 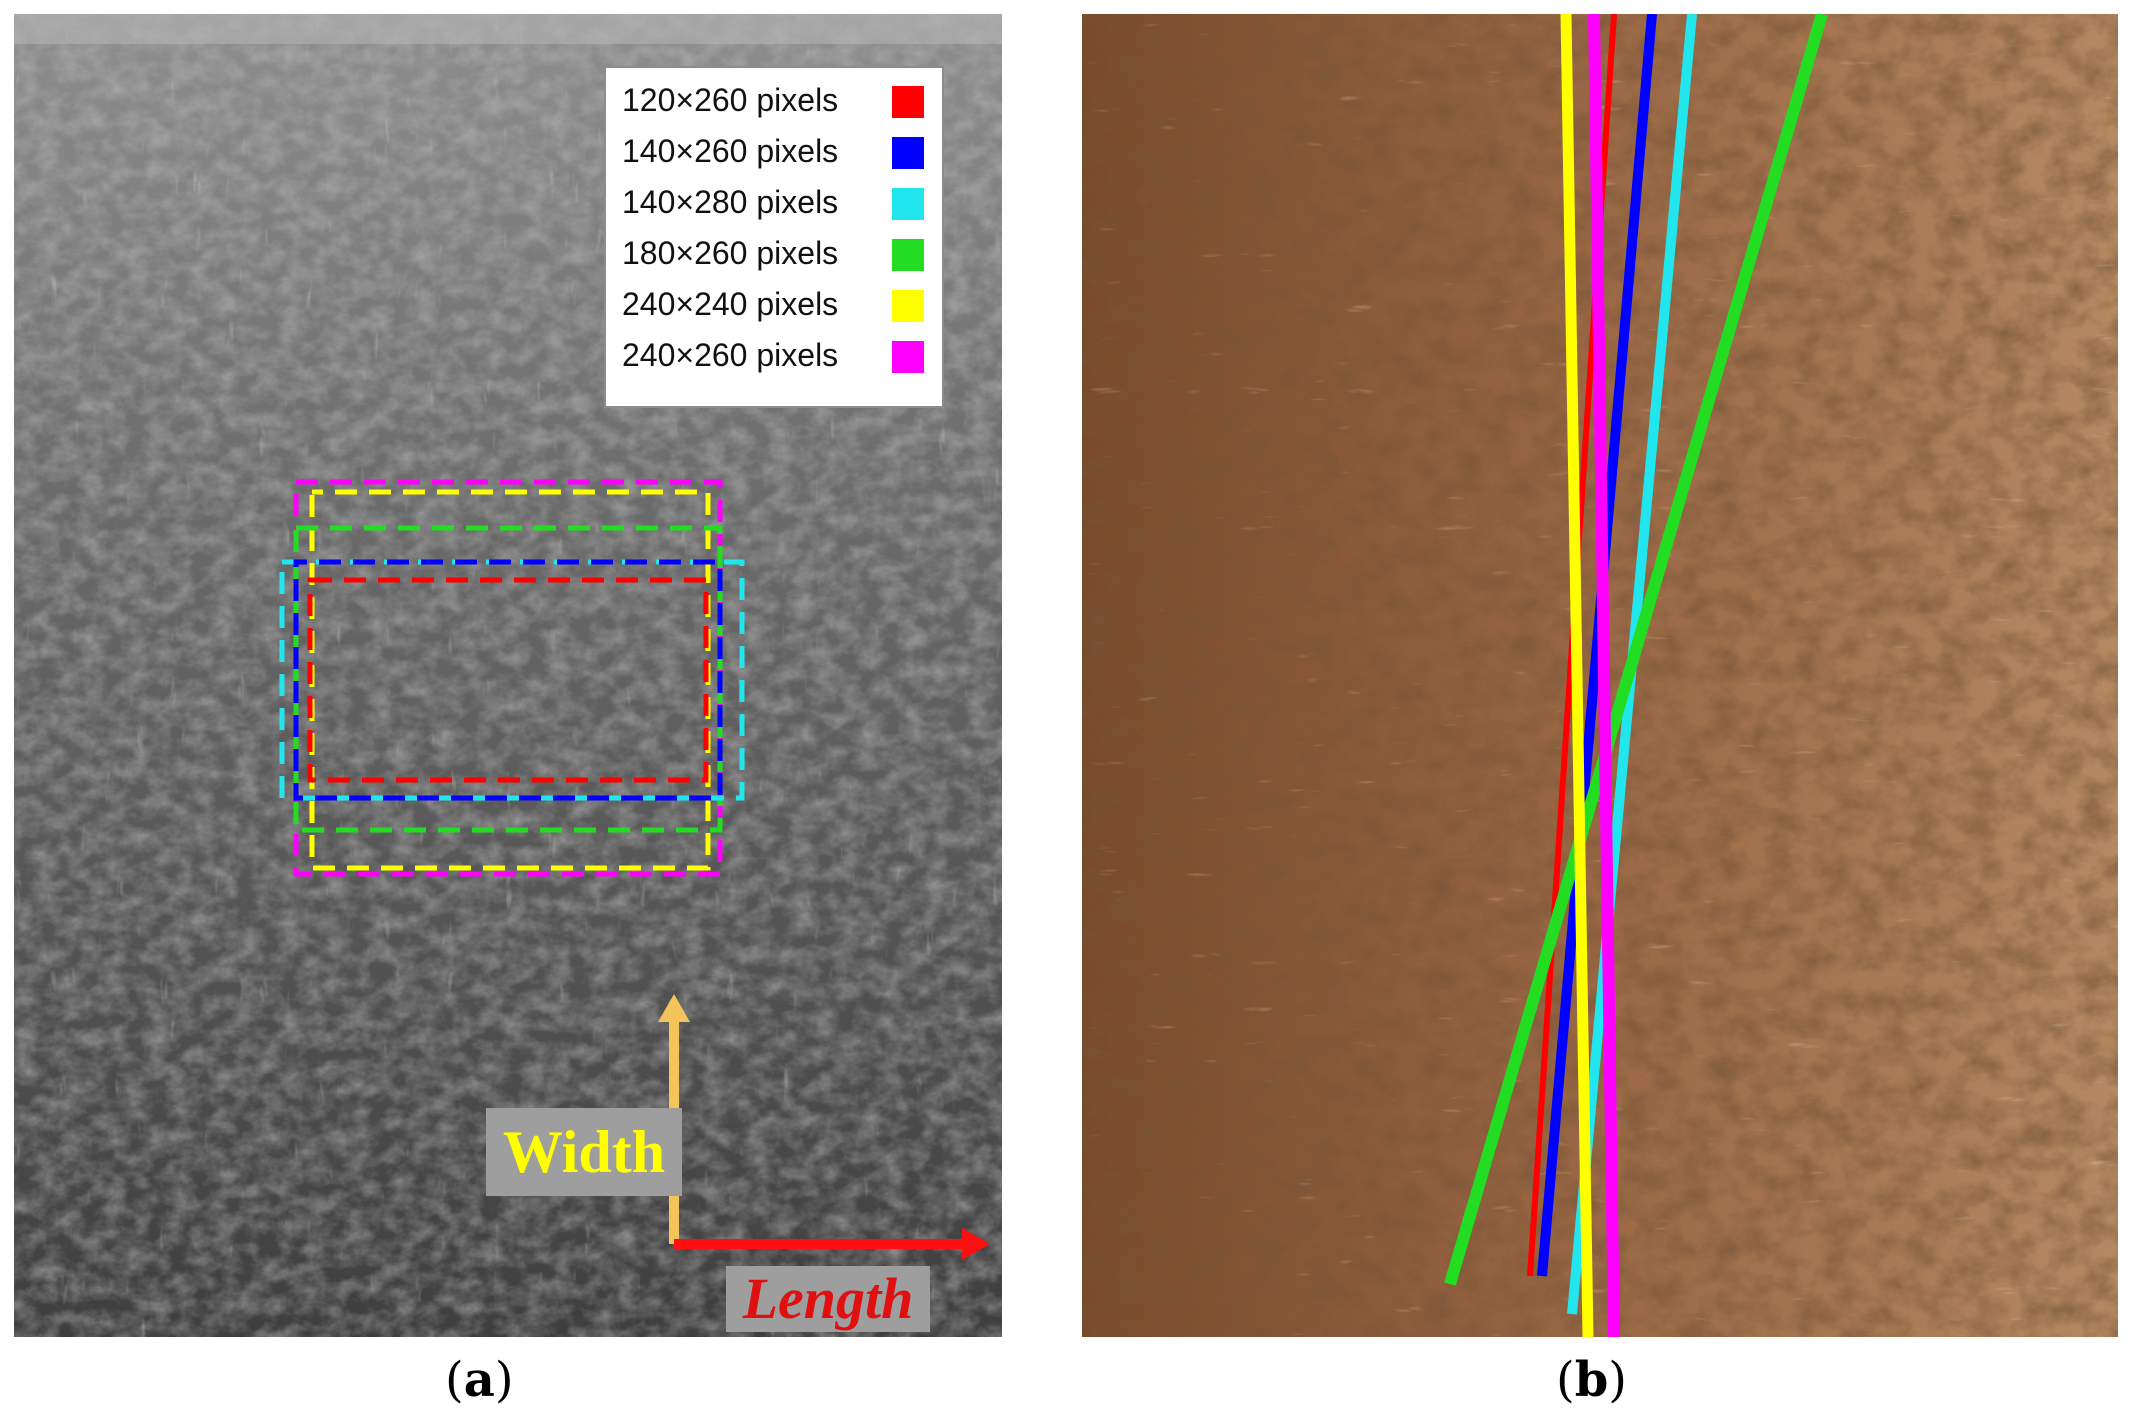 What do you see at coordinates (908, 102) in the screenshot?
I see `legend-swatch-red` at bounding box center [908, 102].